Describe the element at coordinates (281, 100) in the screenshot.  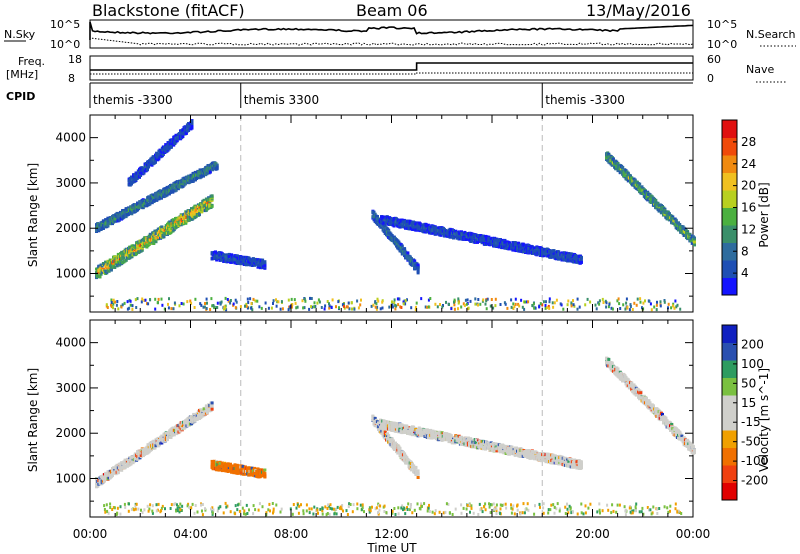
I see `cpid-segment-label: themis 3300` at that location.